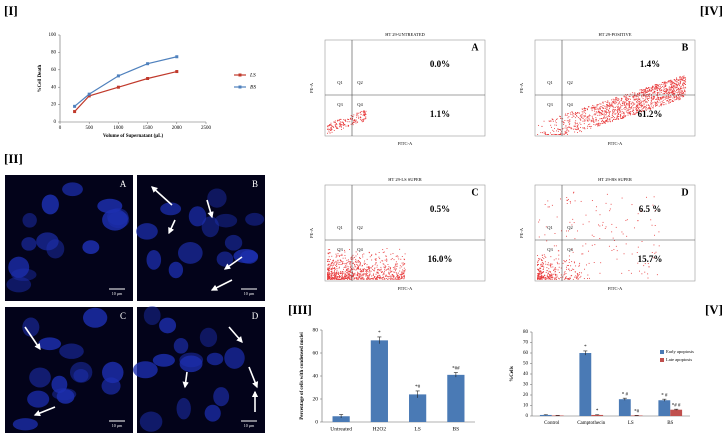 Image resolution: width=727 pixels, height=439 pixels. I want to click on x-tick-label: 2000, so click(177, 128).